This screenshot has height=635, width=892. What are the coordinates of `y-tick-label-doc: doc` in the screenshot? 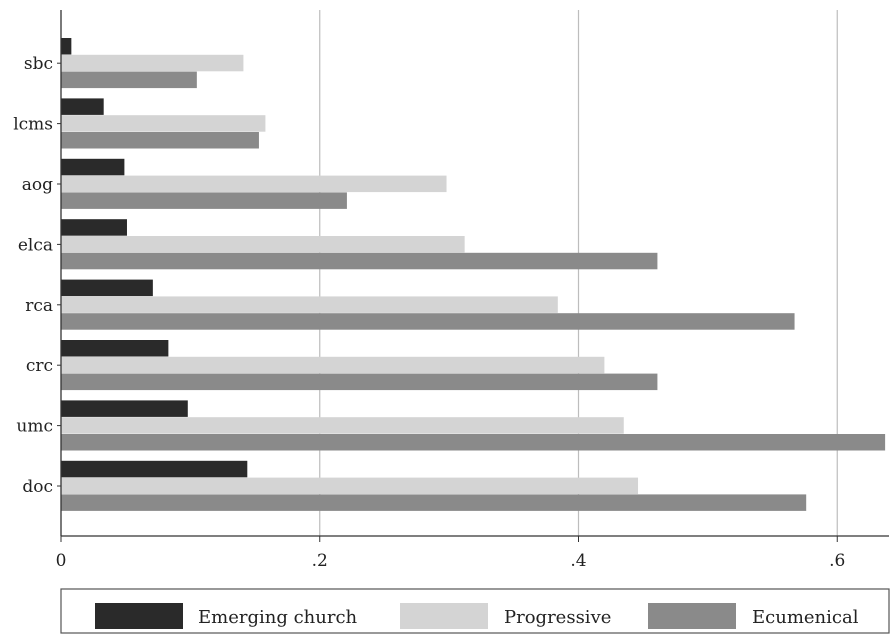 It's located at (37, 487).